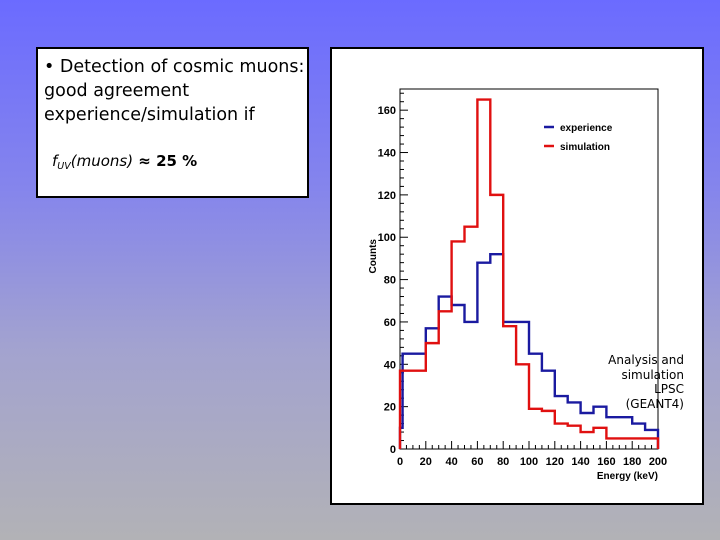  What do you see at coordinates (373, 256) in the screenshot?
I see `y-axis-title: Counts` at bounding box center [373, 256].